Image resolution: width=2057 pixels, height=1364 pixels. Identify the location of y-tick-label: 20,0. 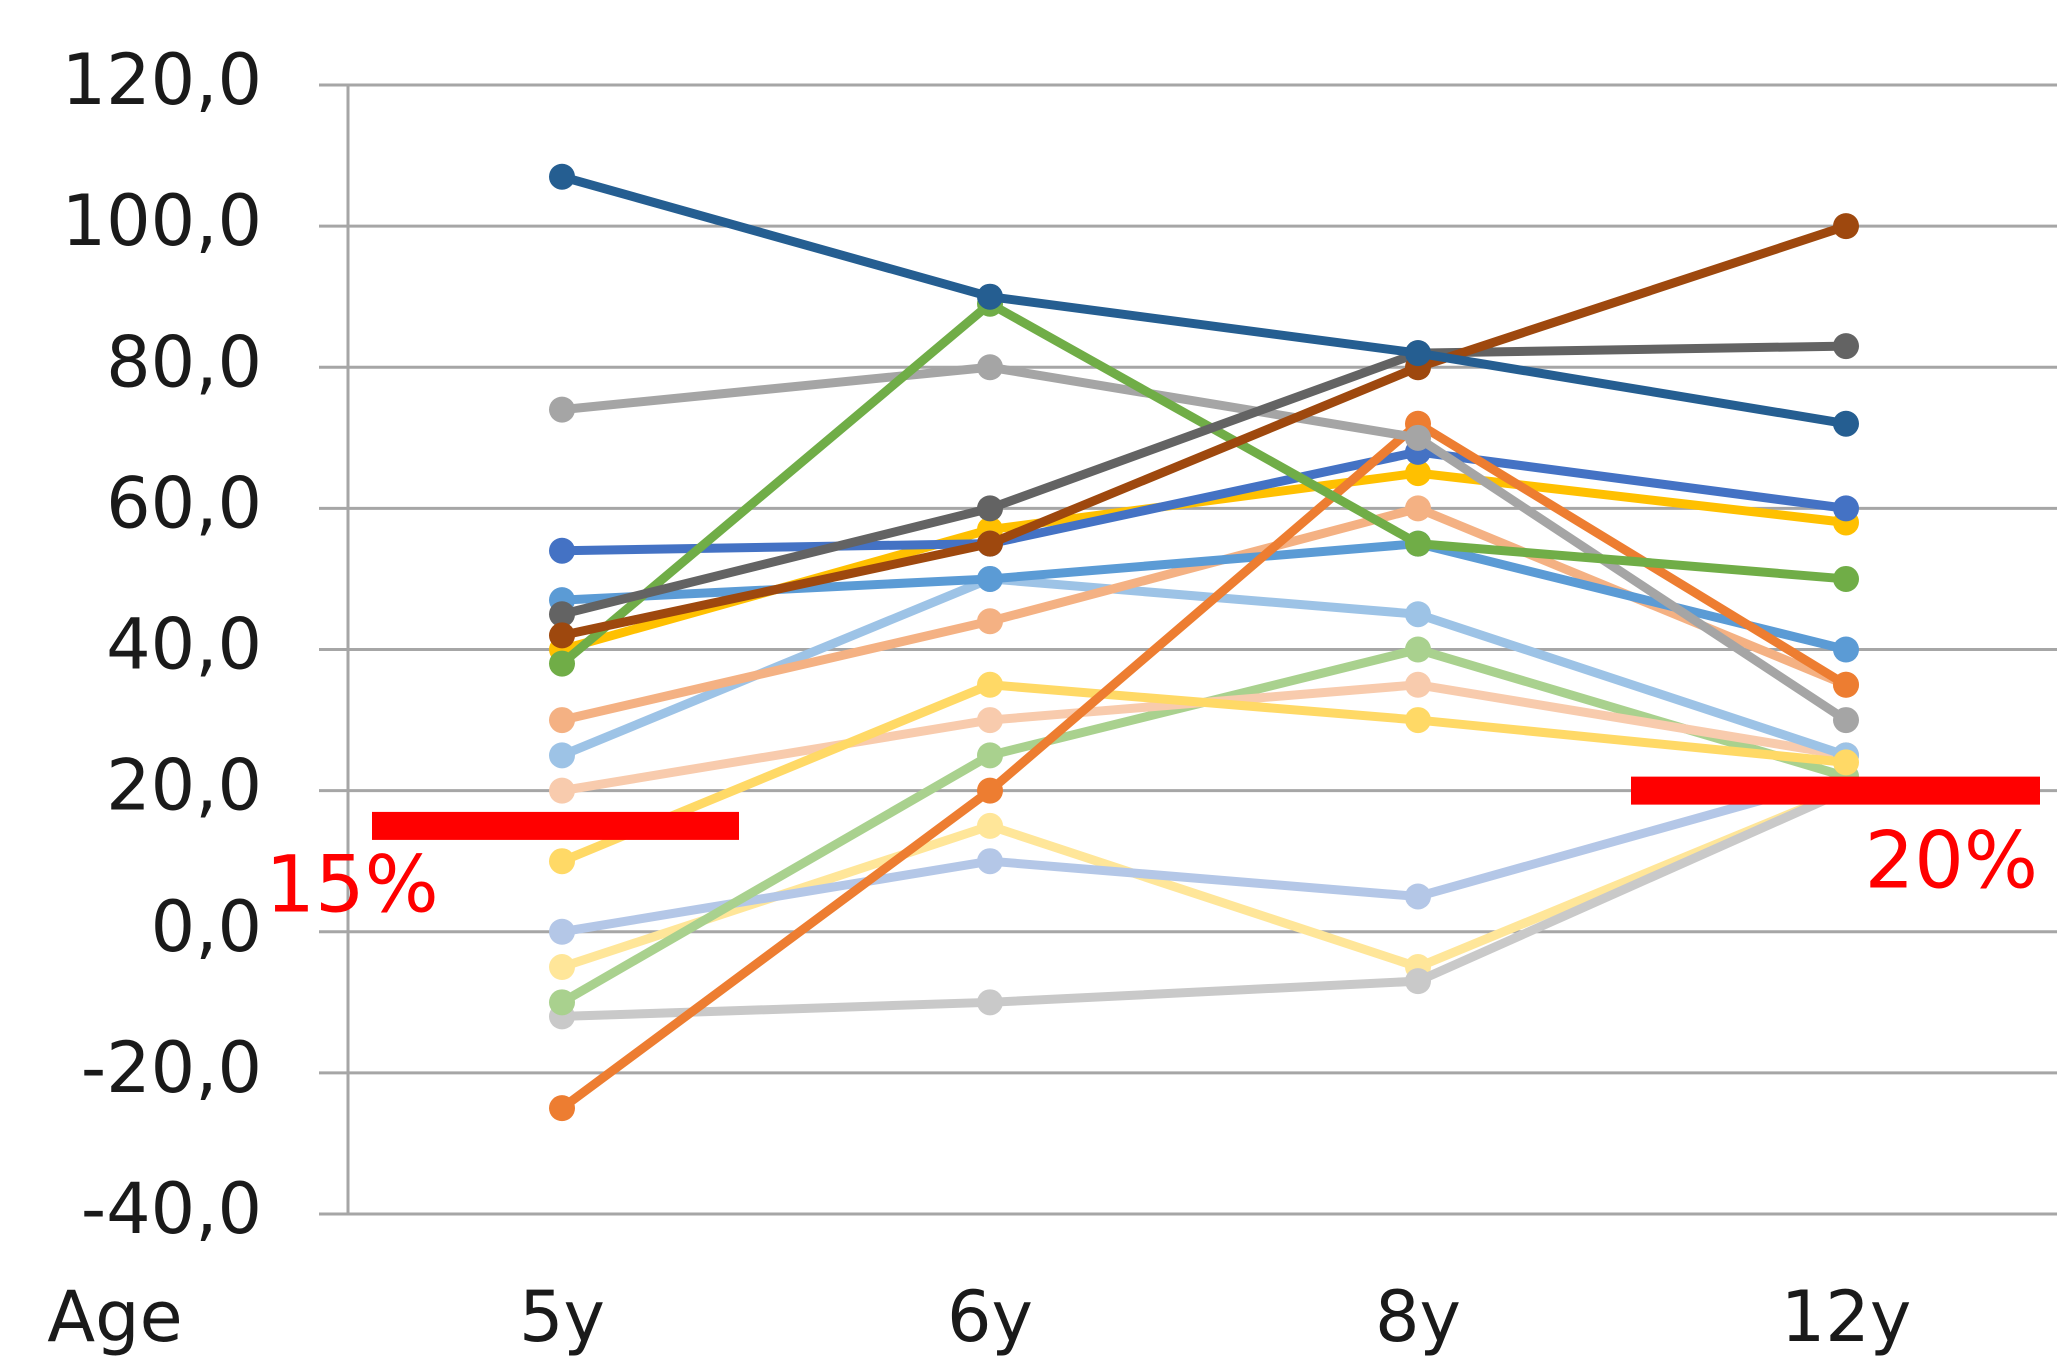
(184, 786).